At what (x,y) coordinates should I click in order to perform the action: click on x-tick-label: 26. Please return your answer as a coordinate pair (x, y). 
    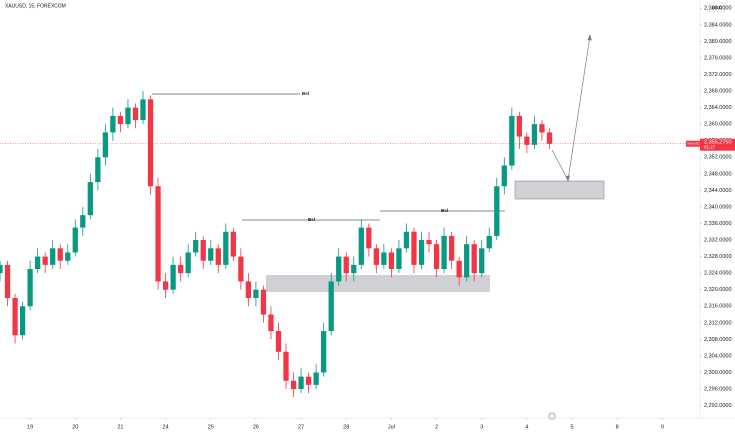
    Looking at the image, I should click on (256, 427).